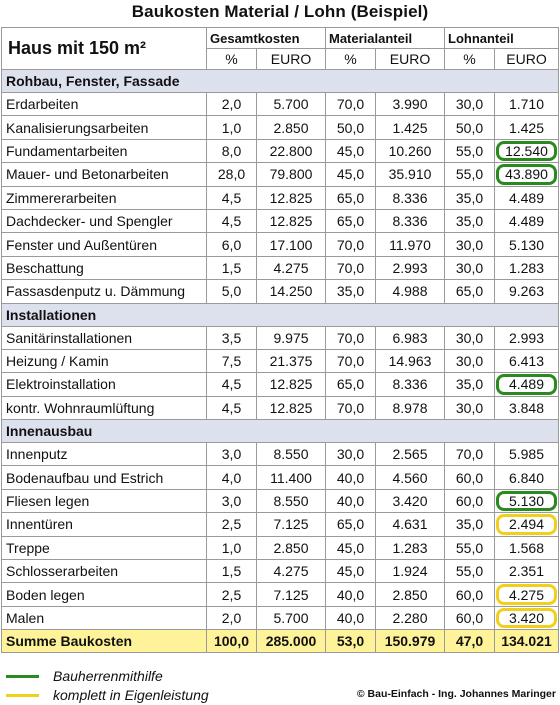  What do you see at coordinates (231, 571) in the screenshot?
I see `value-cell: 1,5` at bounding box center [231, 571].